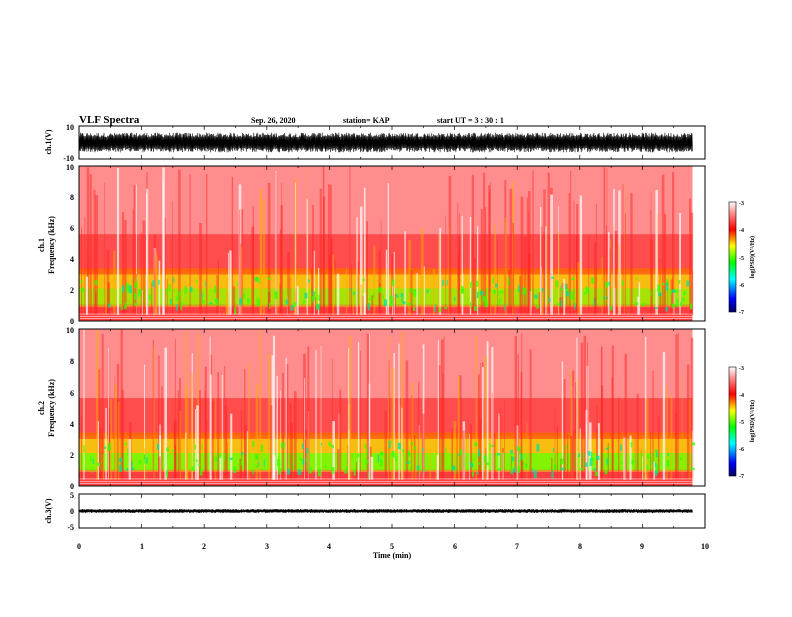 The image size is (792, 617). I want to click on ch1-cbar-tick-m6: -6, so click(741, 286).